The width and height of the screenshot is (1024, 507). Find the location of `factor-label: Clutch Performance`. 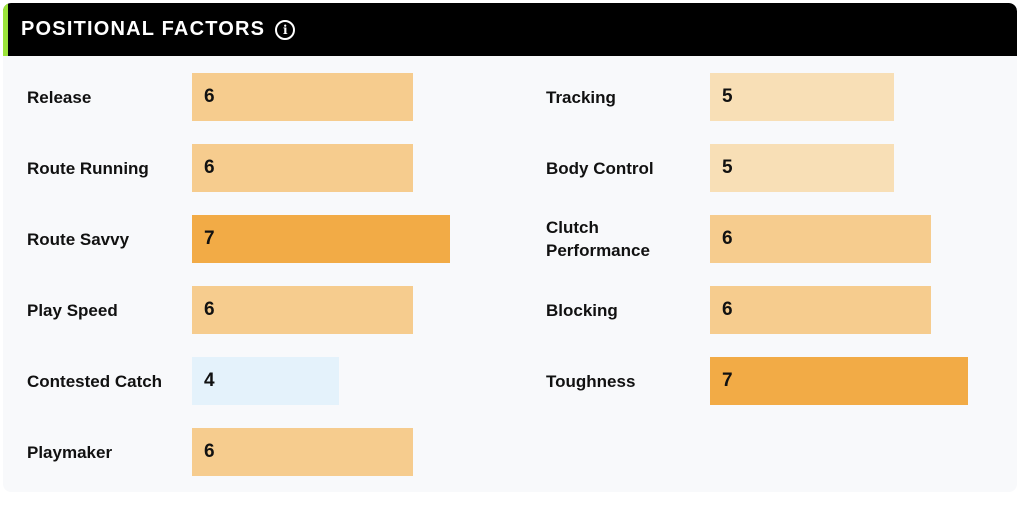

factor-label: Clutch Performance is located at coordinates (598, 239).